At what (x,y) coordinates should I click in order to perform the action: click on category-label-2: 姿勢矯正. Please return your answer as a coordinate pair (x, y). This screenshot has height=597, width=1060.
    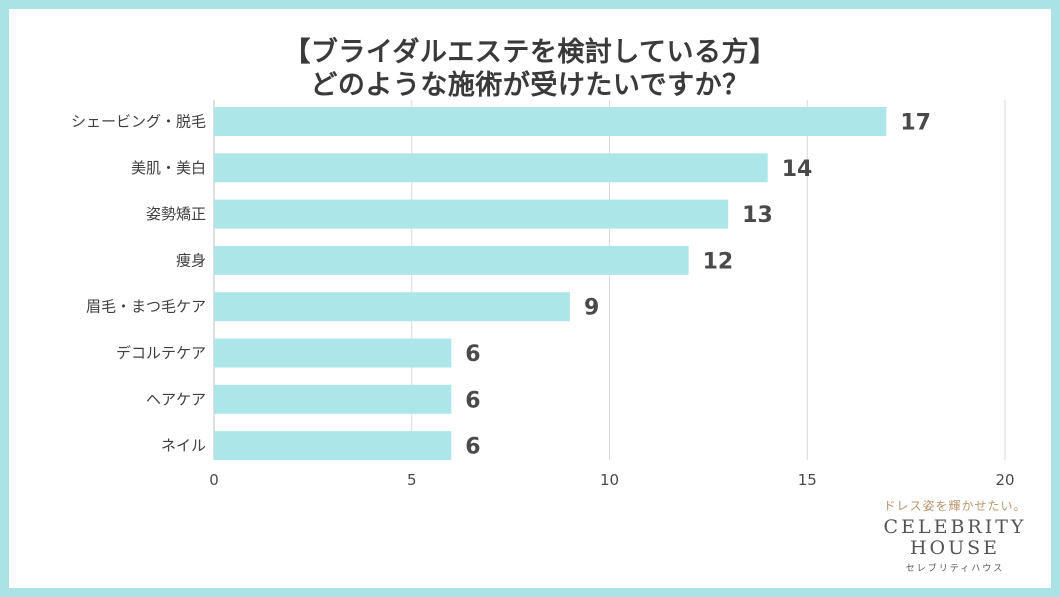
    Looking at the image, I should click on (176, 214).